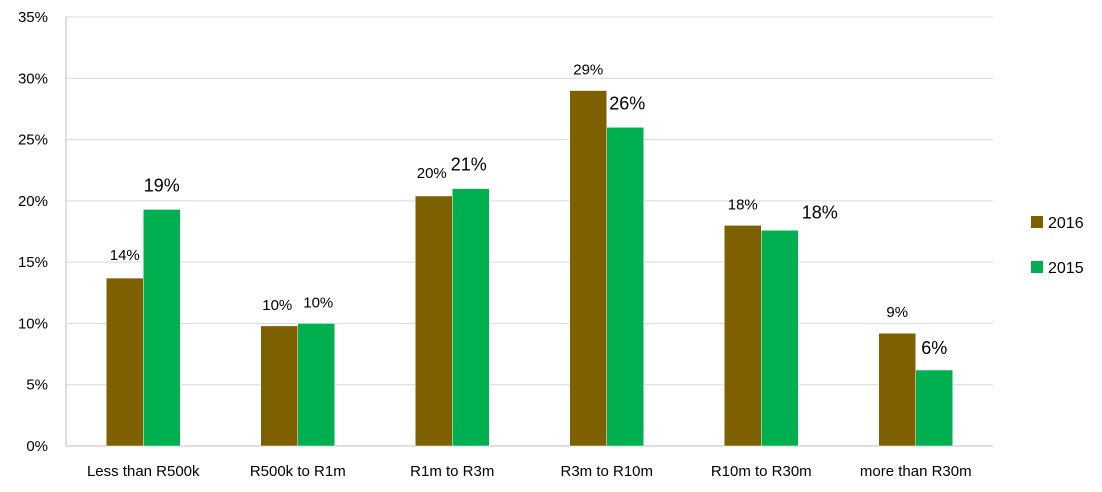 The width and height of the screenshot is (1102, 492). I want to click on y-tick-label: 35%, so click(33, 17).